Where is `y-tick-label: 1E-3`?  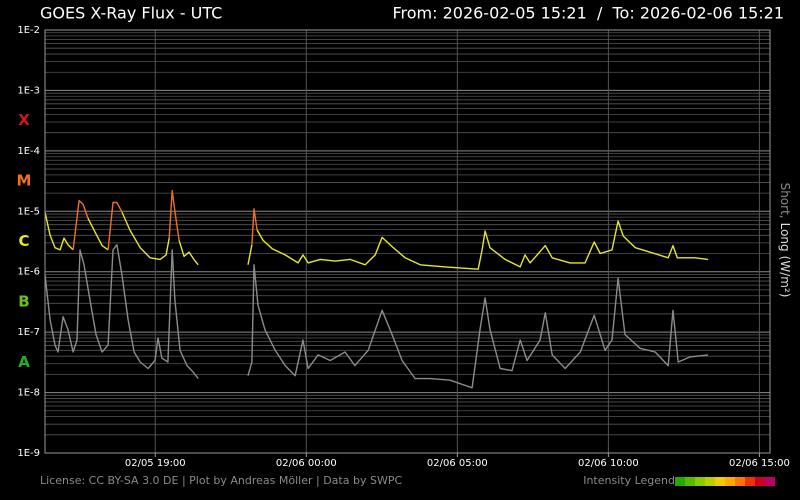 y-tick-label: 1E-3 is located at coordinates (28, 90).